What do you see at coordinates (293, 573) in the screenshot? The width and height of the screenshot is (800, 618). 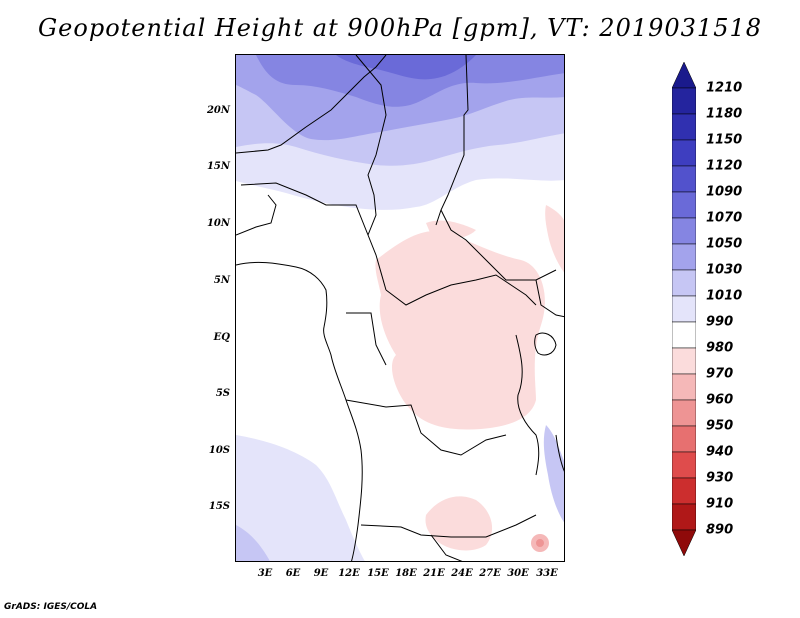 I see `lon-label-6e: 6E` at bounding box center [293, 573].